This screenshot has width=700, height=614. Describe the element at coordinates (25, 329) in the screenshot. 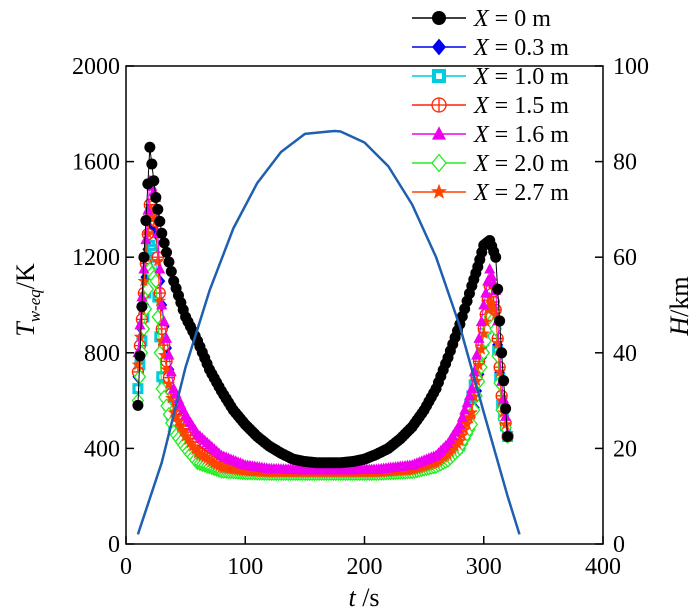

I see `left-y-var: T` at that location.